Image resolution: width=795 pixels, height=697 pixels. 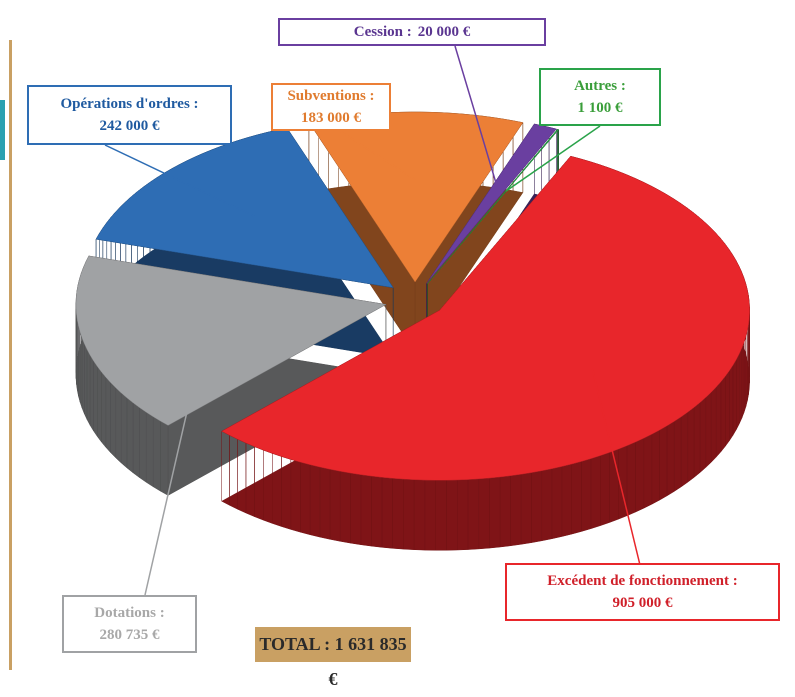 What do you see at coordinates (331, 107) in the screenshot?
I see `label-box: Subventions : 183 000 €` at bounding box center [331, 107].